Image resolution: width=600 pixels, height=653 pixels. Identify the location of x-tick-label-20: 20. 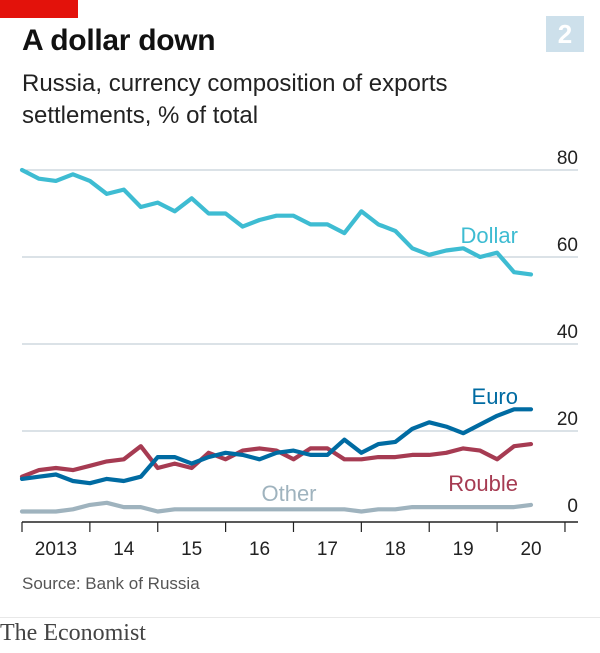
(530, 549).